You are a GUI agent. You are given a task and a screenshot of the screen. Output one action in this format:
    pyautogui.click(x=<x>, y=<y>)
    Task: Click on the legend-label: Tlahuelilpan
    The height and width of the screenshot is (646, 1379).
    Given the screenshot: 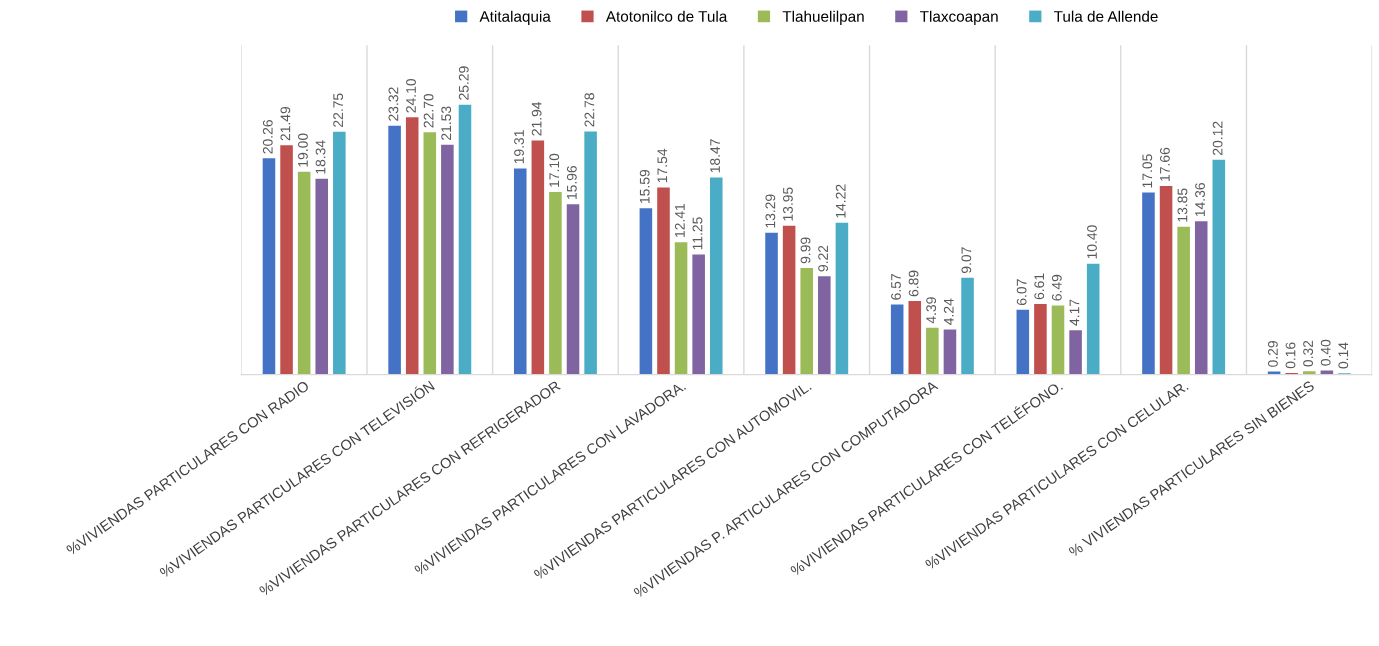 What is the action you would take?
    pyautogui.click(x=823, y=17)
    